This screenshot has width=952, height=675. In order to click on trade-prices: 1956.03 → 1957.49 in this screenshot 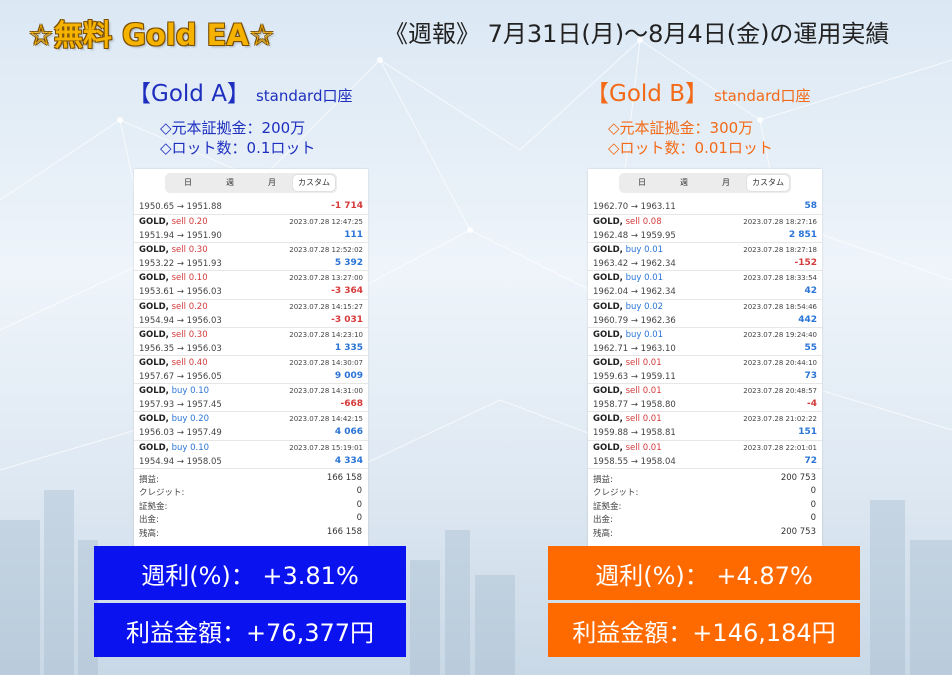, I will do `click(180, 433)`.